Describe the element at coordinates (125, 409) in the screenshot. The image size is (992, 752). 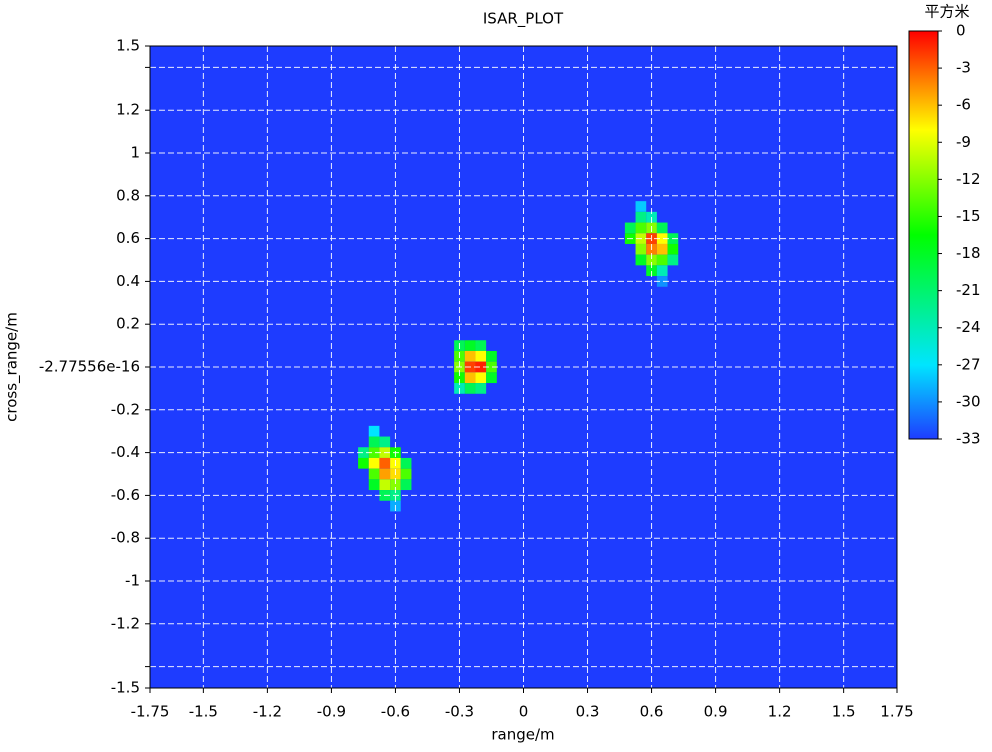
I see `y-tick-label: -0.2` at that location.